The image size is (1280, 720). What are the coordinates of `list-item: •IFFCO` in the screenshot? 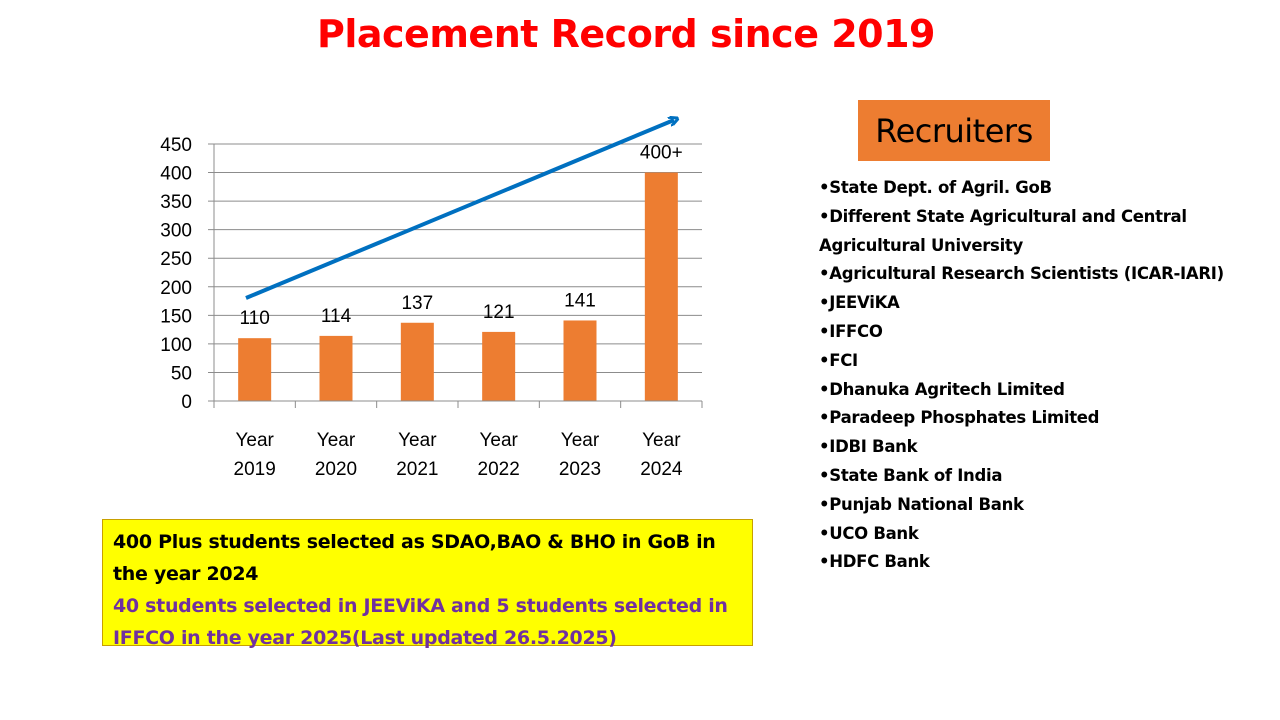 It's located at (851, 331).